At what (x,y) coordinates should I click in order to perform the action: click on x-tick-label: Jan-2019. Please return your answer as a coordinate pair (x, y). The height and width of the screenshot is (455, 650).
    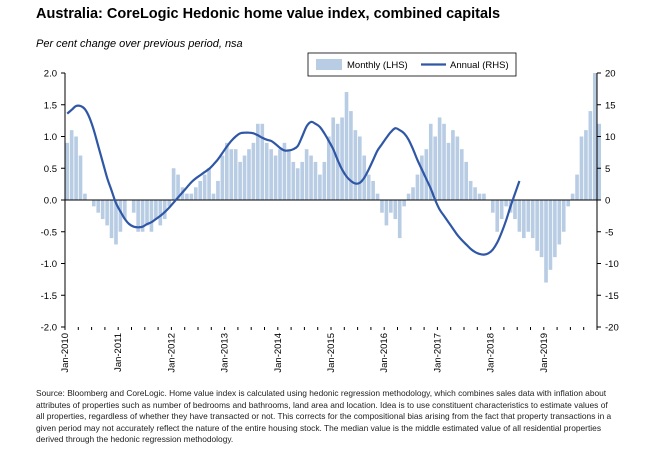
    Looking at the image, I should click on (544, 353).